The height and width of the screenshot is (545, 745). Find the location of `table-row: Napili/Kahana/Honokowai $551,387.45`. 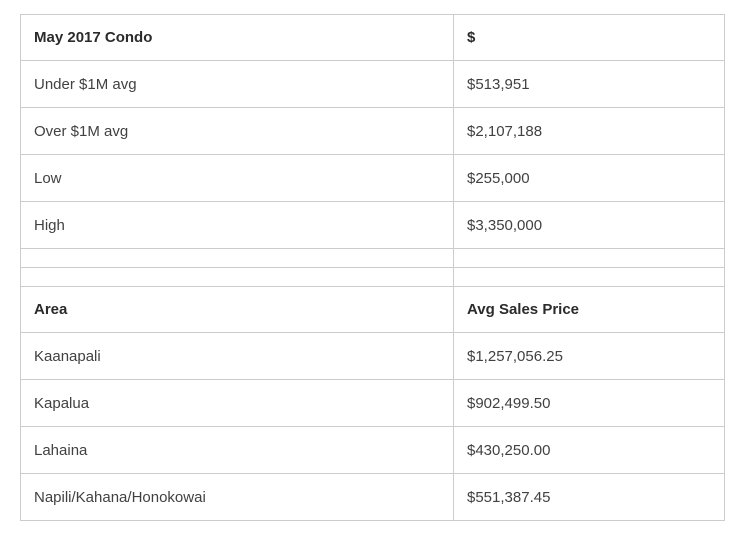

table-row: Napili/Kahana/Honokowai $551,387.45 is located at coordinates (372, 497).